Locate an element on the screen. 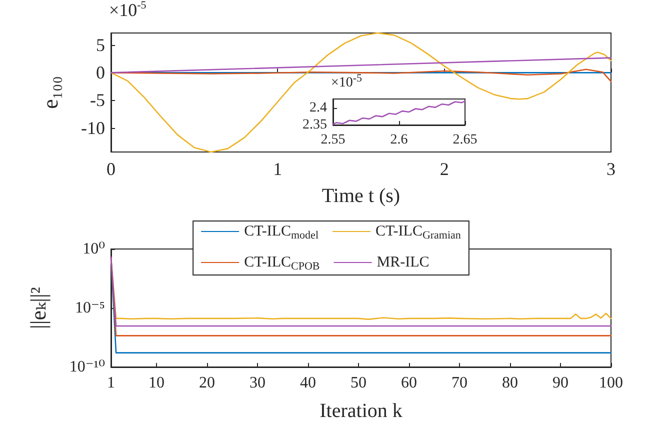 Image resolution: width=662 pixels, height=435 pixels. x-tick-label: 90 is located at coordinates (560, 383).